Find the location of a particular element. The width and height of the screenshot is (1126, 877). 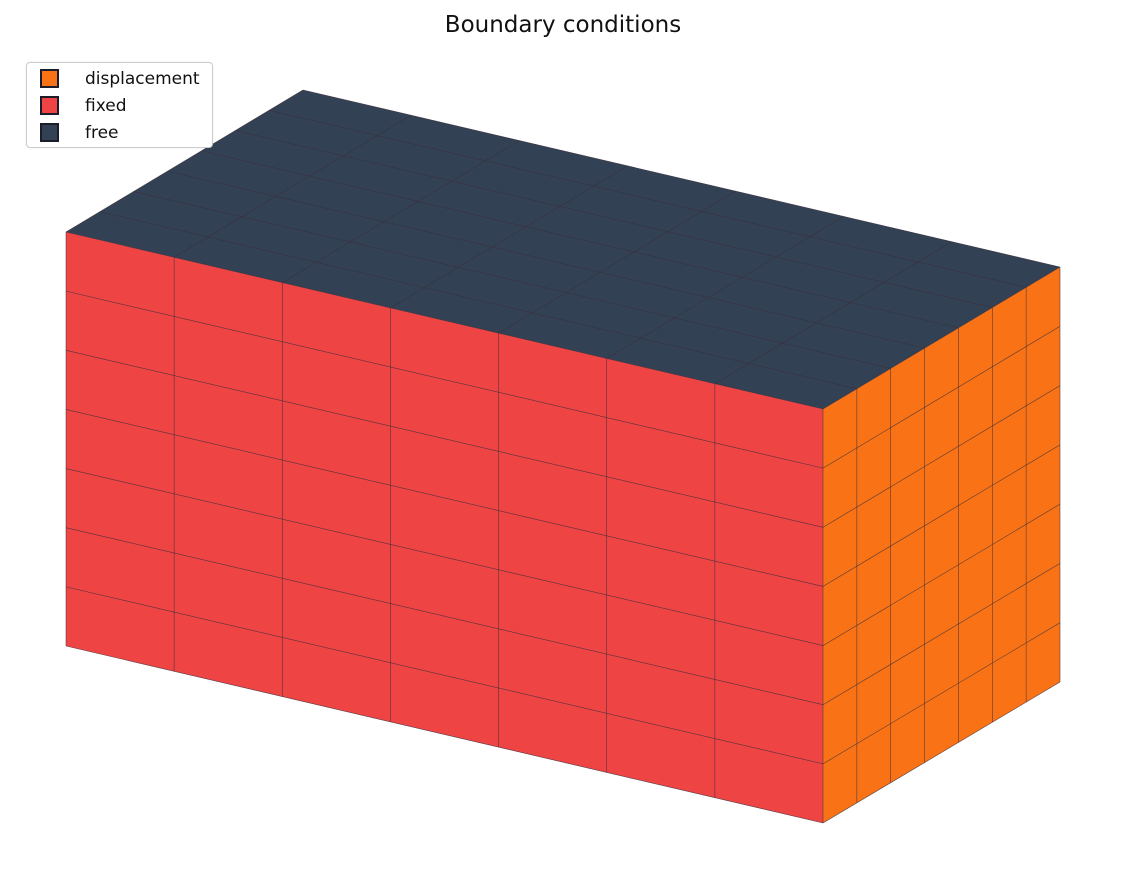

legend-swatch-displacement is located at coordinates (49, 78).